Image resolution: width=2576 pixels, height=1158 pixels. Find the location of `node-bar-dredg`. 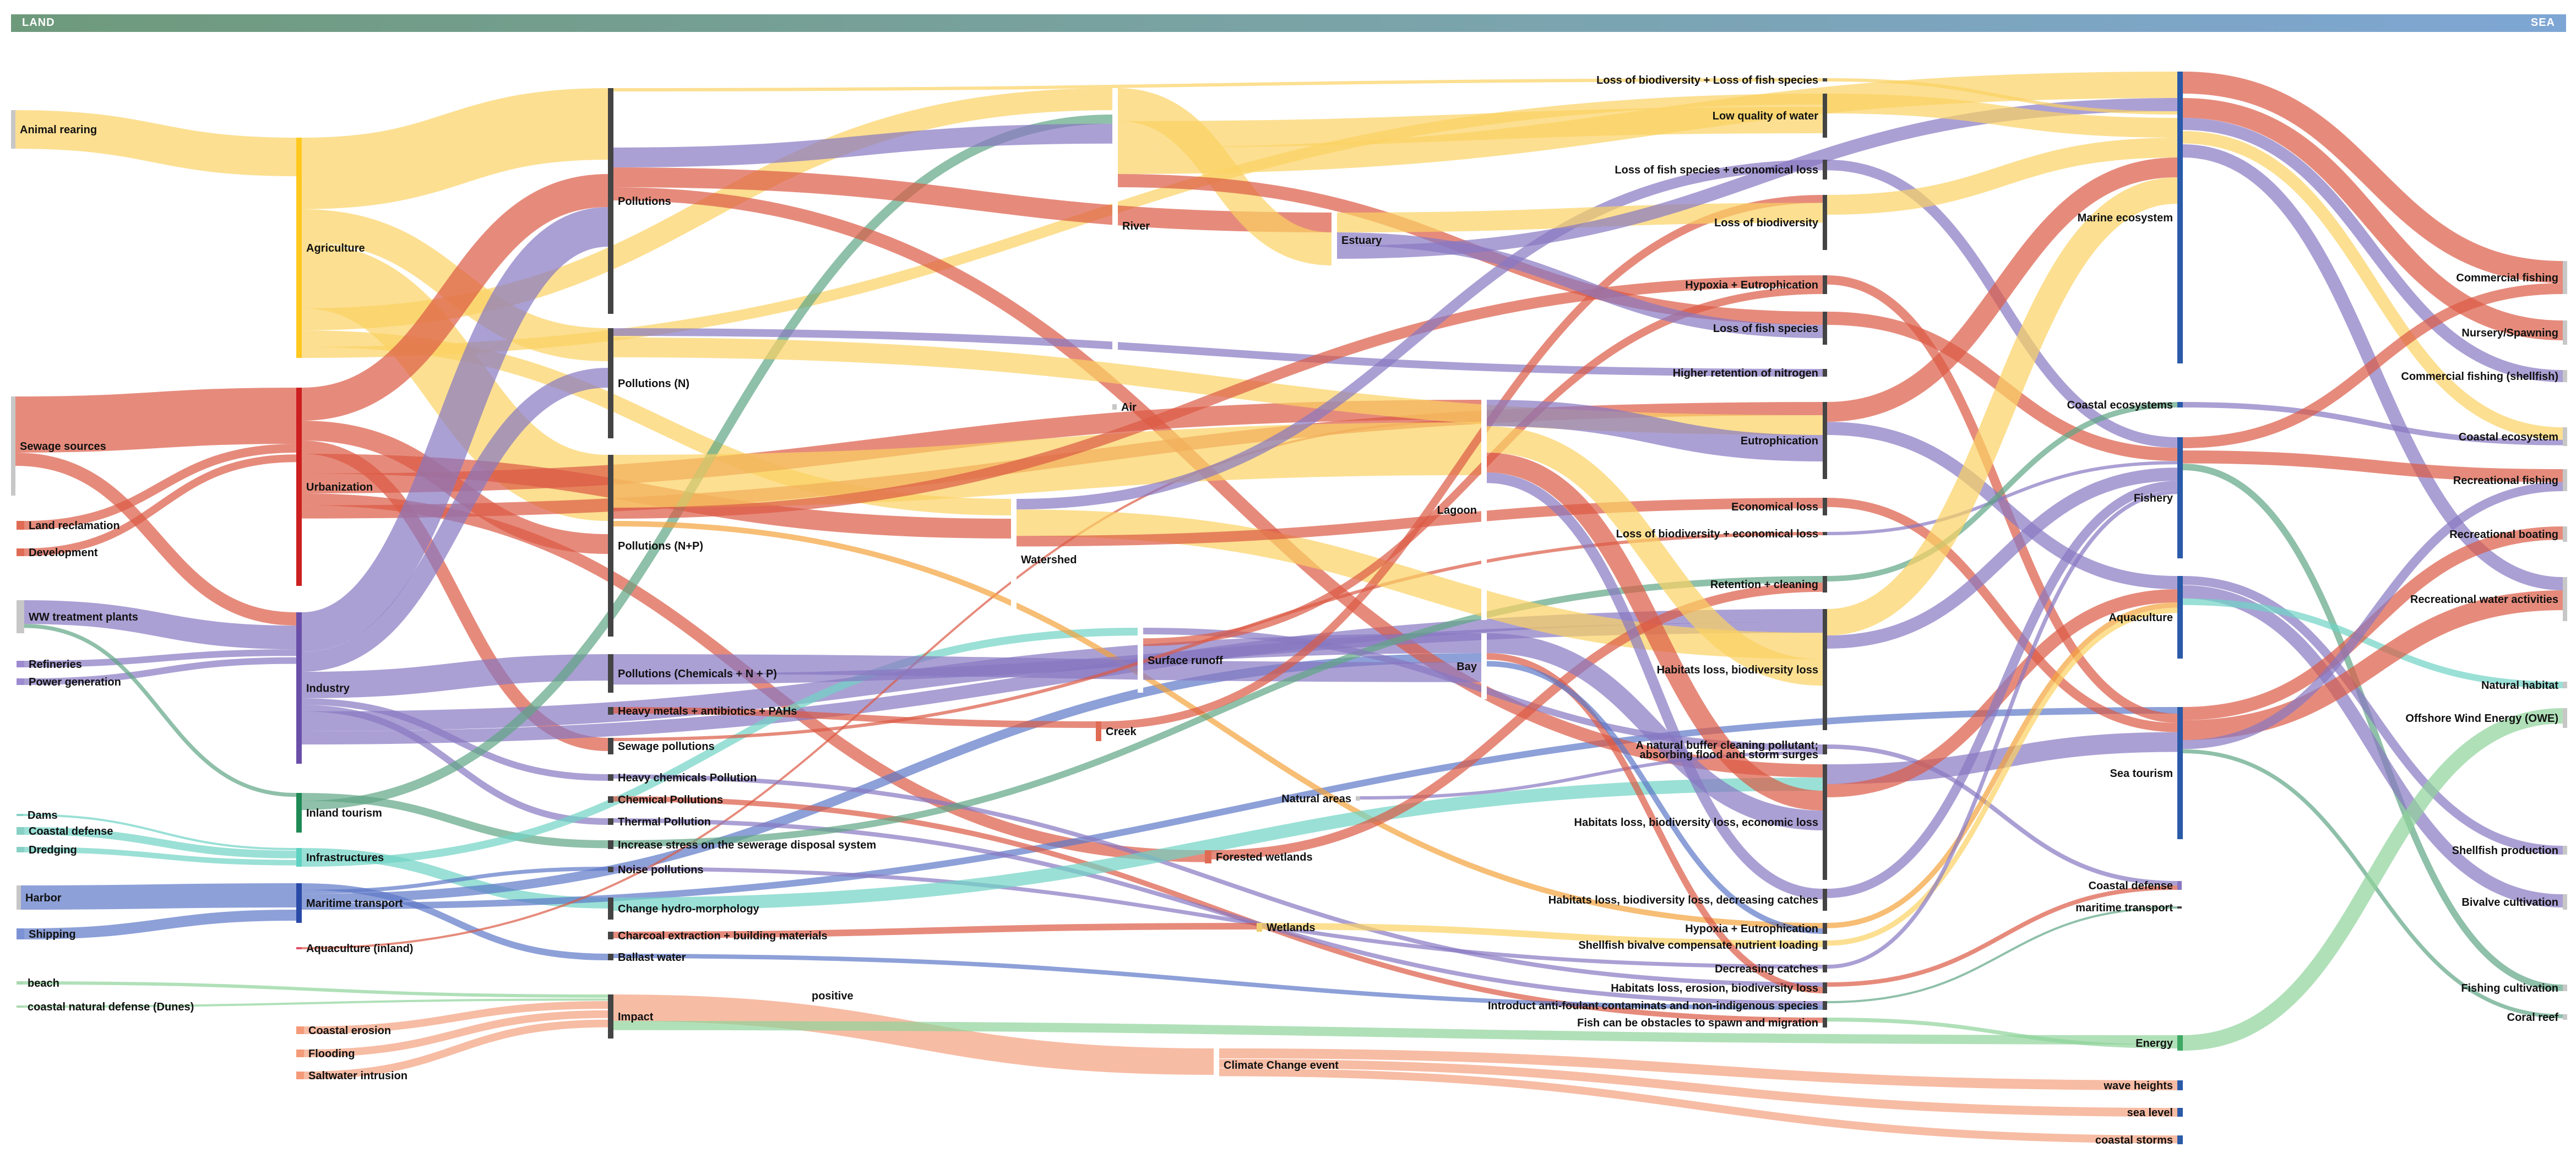

node-bar-dredg is located at coordinates (21, 849).